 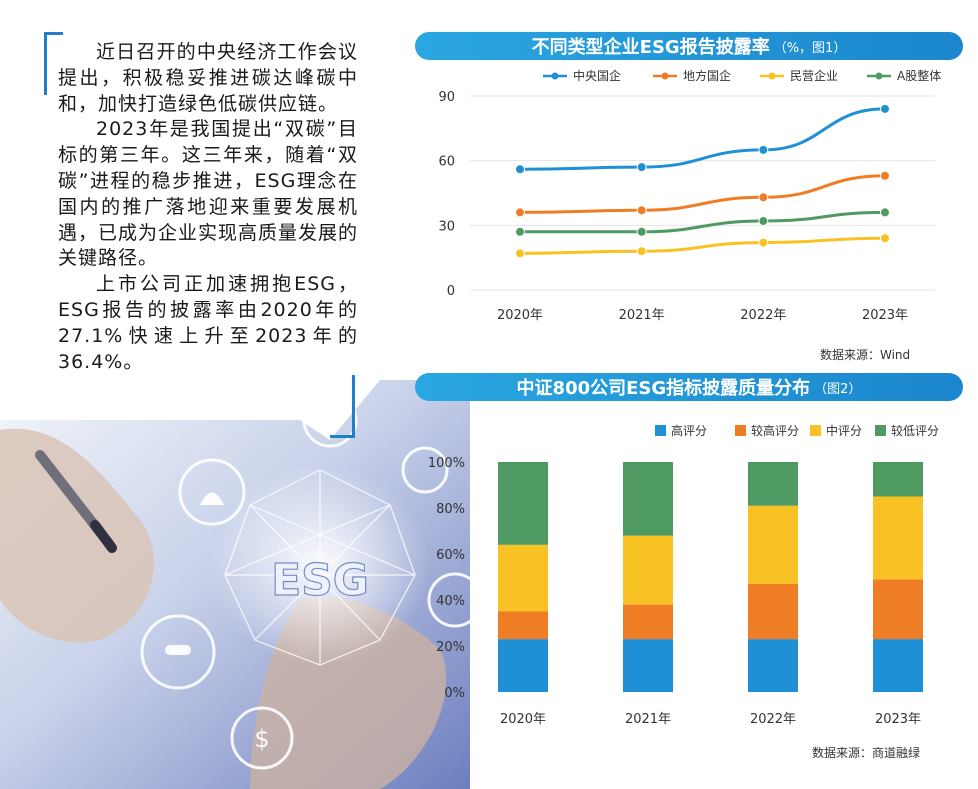 I want to click on legend-item: 中评分, so click(x=836, y=430).